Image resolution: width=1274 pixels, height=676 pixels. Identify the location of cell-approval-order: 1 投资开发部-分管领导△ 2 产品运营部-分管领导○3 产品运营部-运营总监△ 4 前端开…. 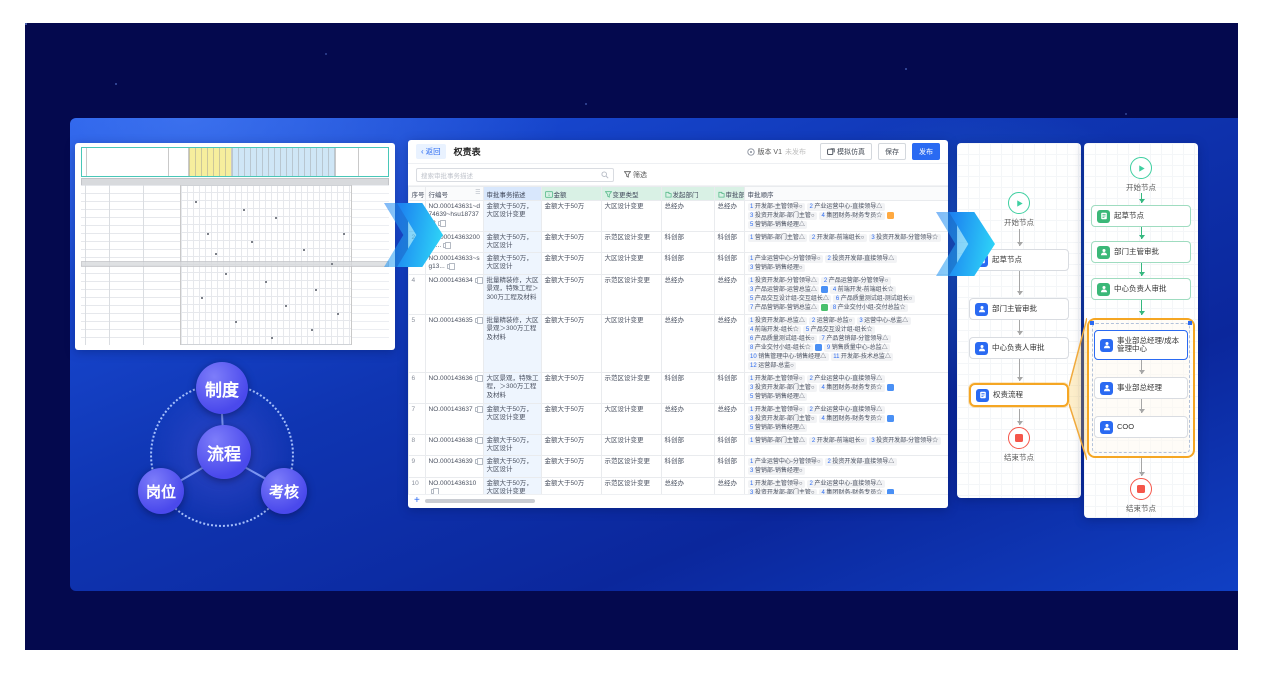
(846, 294).